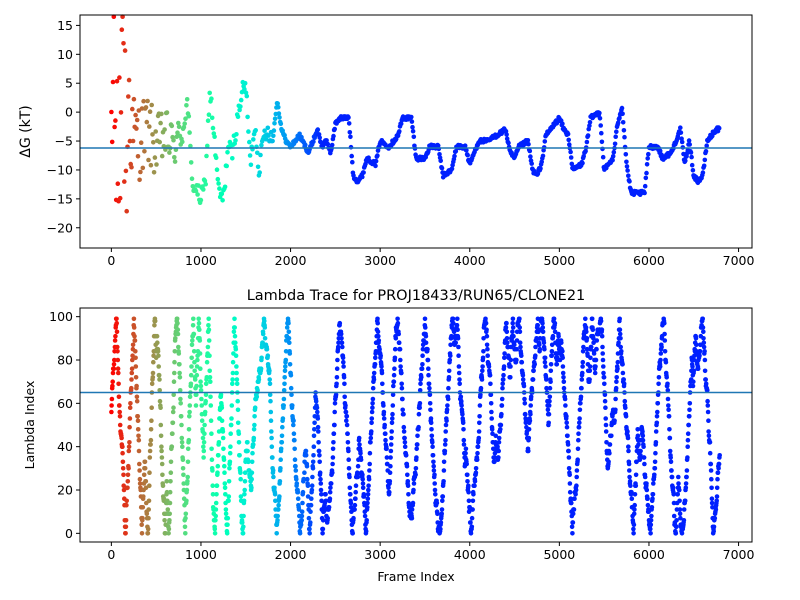 The image size is (800, 600). Describe the element at coordinates (69, 83) in the screenshot. I see `y-tick-label: 5` at that location.